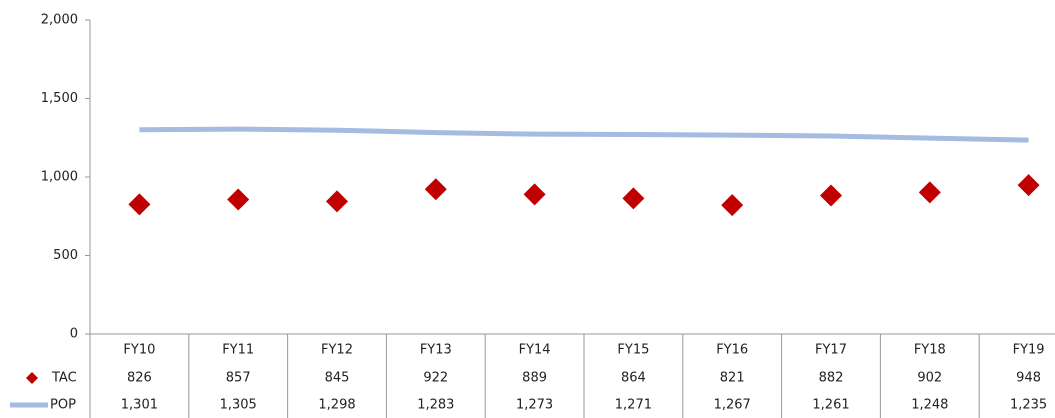  What do you see at coordinates (1028, 378) in the screenshot?
I see `table-value: 948` at bounding box center [1028, 378].